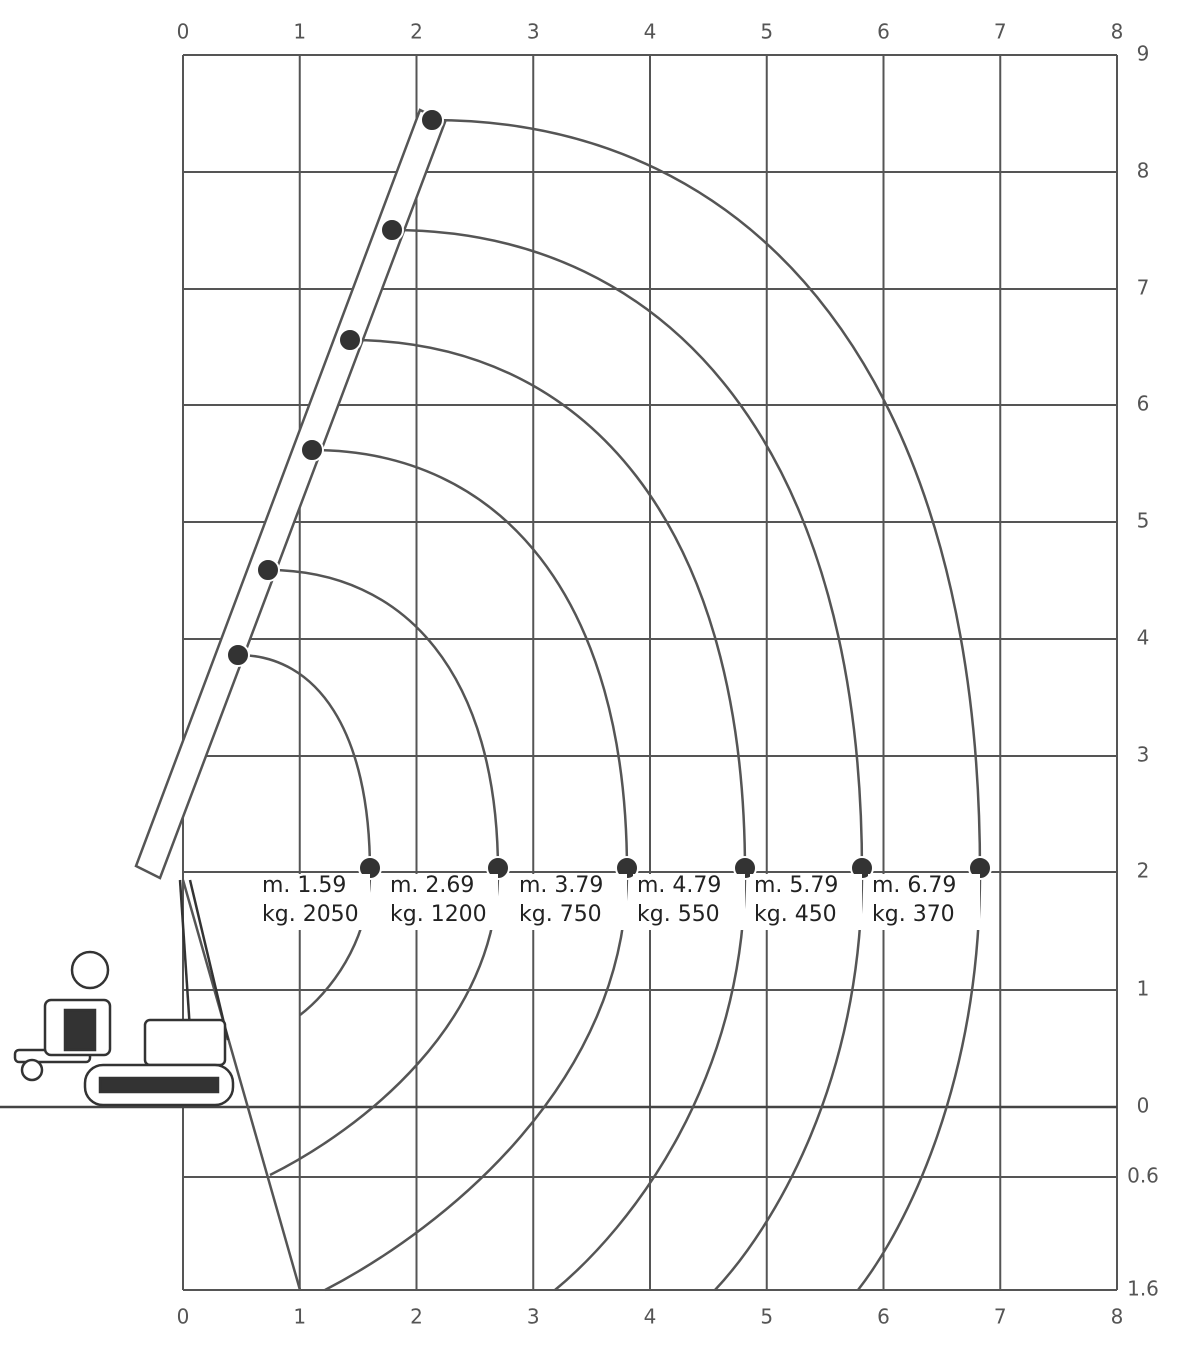 Image resolution: width=1199 pixels, height=1358 pixels. What do you see at coordinates (1143, 871) in the screenshot?
I see `right-axis-label: 2` at bounding box center [1143, 871].